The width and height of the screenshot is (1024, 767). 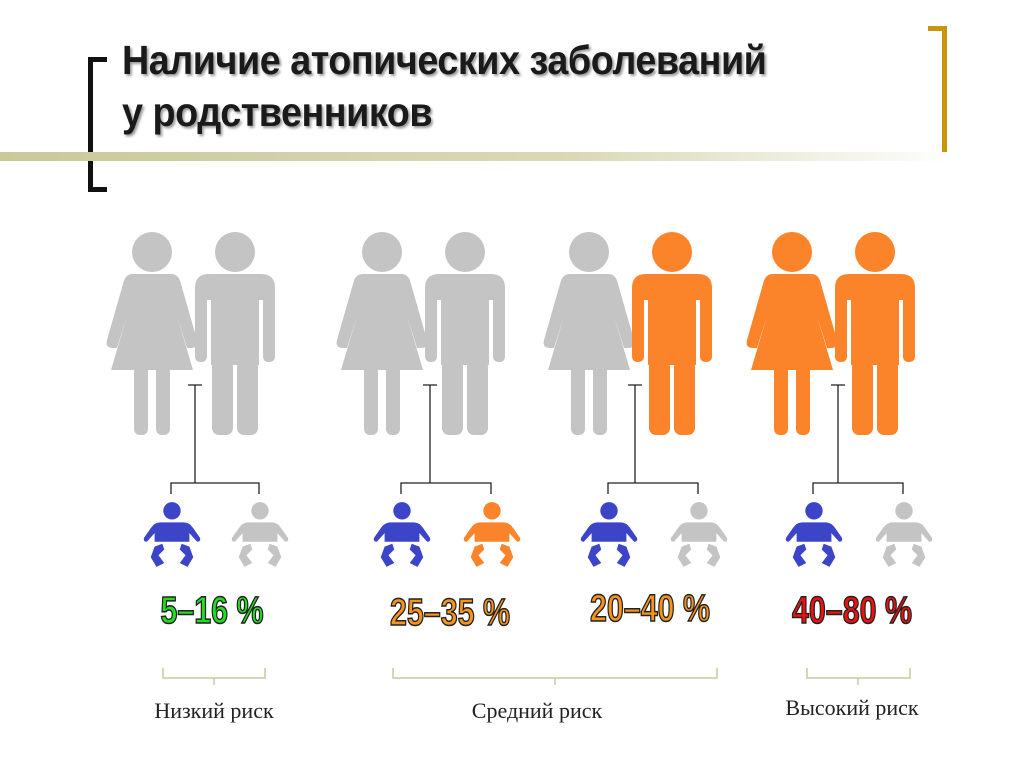 What do you see at coordinates (214, 676) in the screenshot?
I see `brace-low-risk` at bounding box center [214, 676].